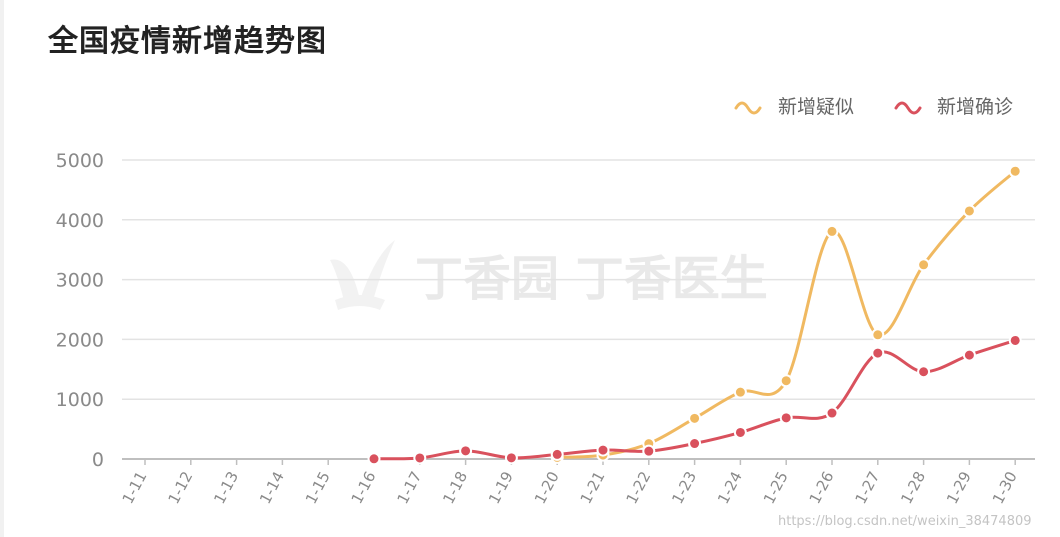 The width and height of the screenshot is (1060, 537). I want to click on legend-label-confirmed: 新增确诊, so click(975, 107).